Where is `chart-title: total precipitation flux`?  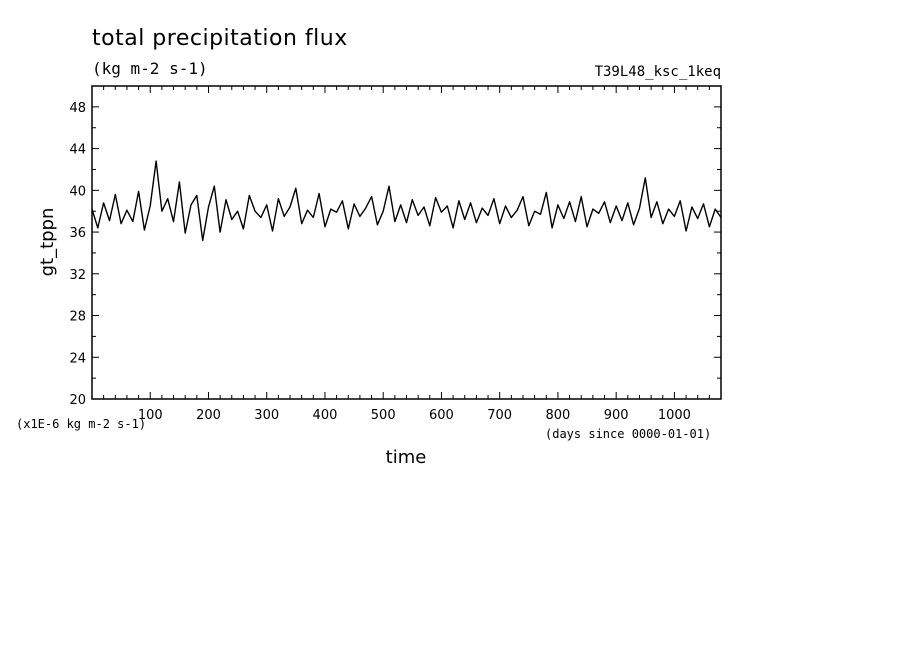
chart-title: total precipitation flux is located at coordinates (220, 38).